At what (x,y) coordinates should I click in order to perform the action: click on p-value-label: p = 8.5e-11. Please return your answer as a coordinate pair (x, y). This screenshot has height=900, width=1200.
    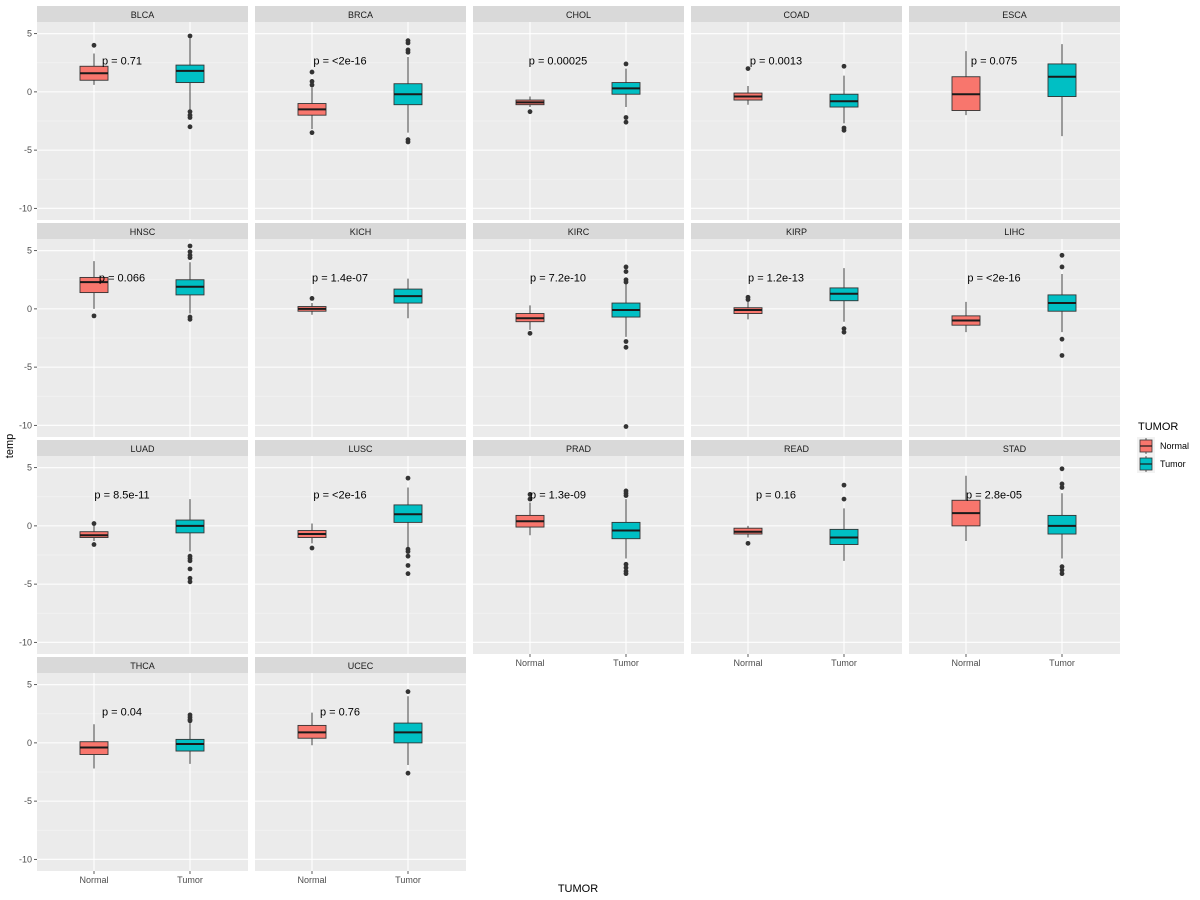
    Looking at the image, I should click on (121, 495).